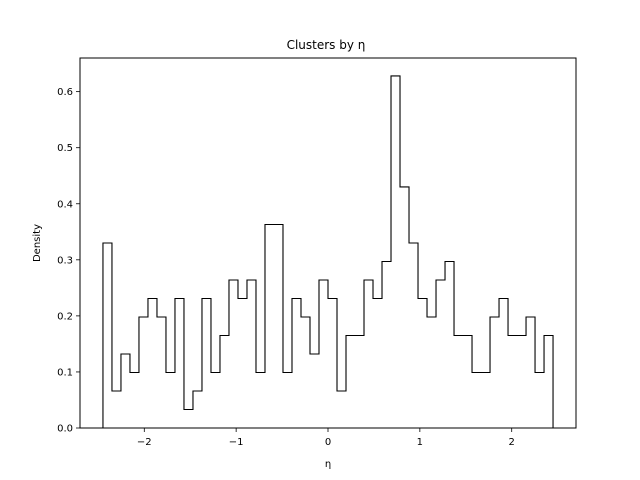 Image resolution: width=640 pixels, height=480 pixels. What do you see at coordinates (65, 260) in the screenshot?
I see `y-tick-label: 0.3` at bounding box center [65, 260].